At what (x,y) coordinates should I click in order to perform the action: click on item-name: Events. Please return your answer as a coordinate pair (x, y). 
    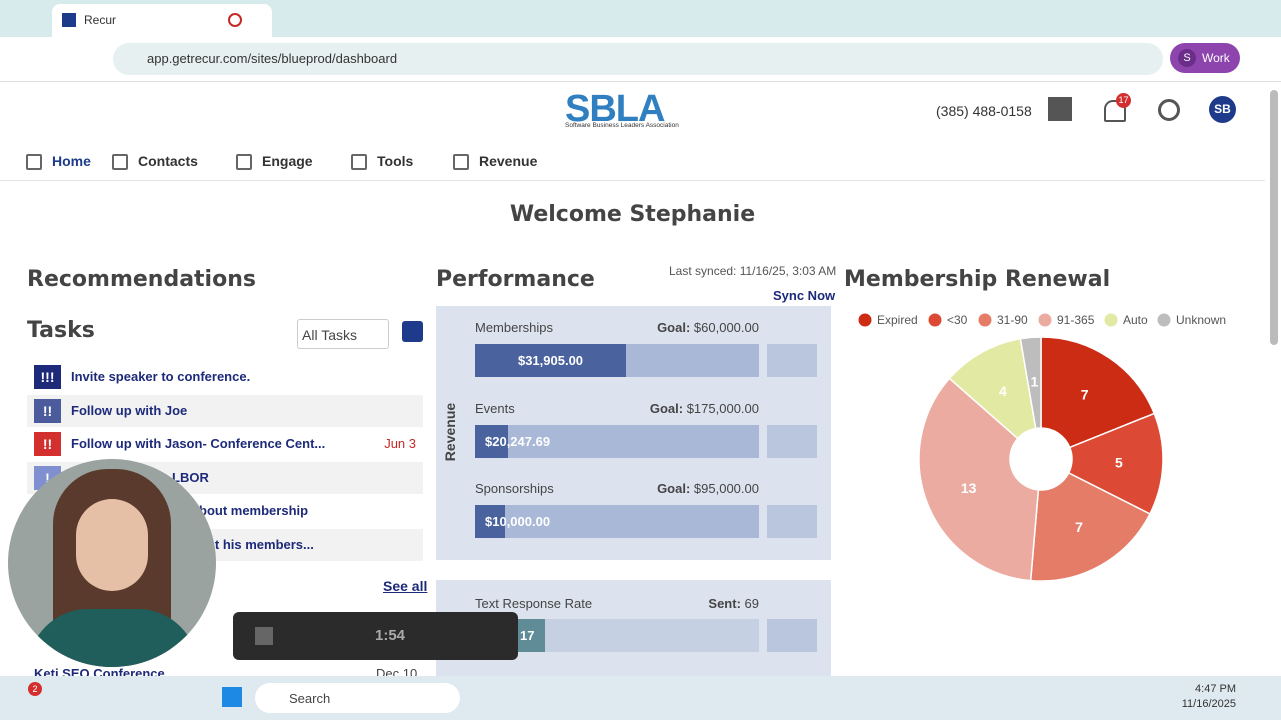
    Looking at the image, I should click on (495, 408).